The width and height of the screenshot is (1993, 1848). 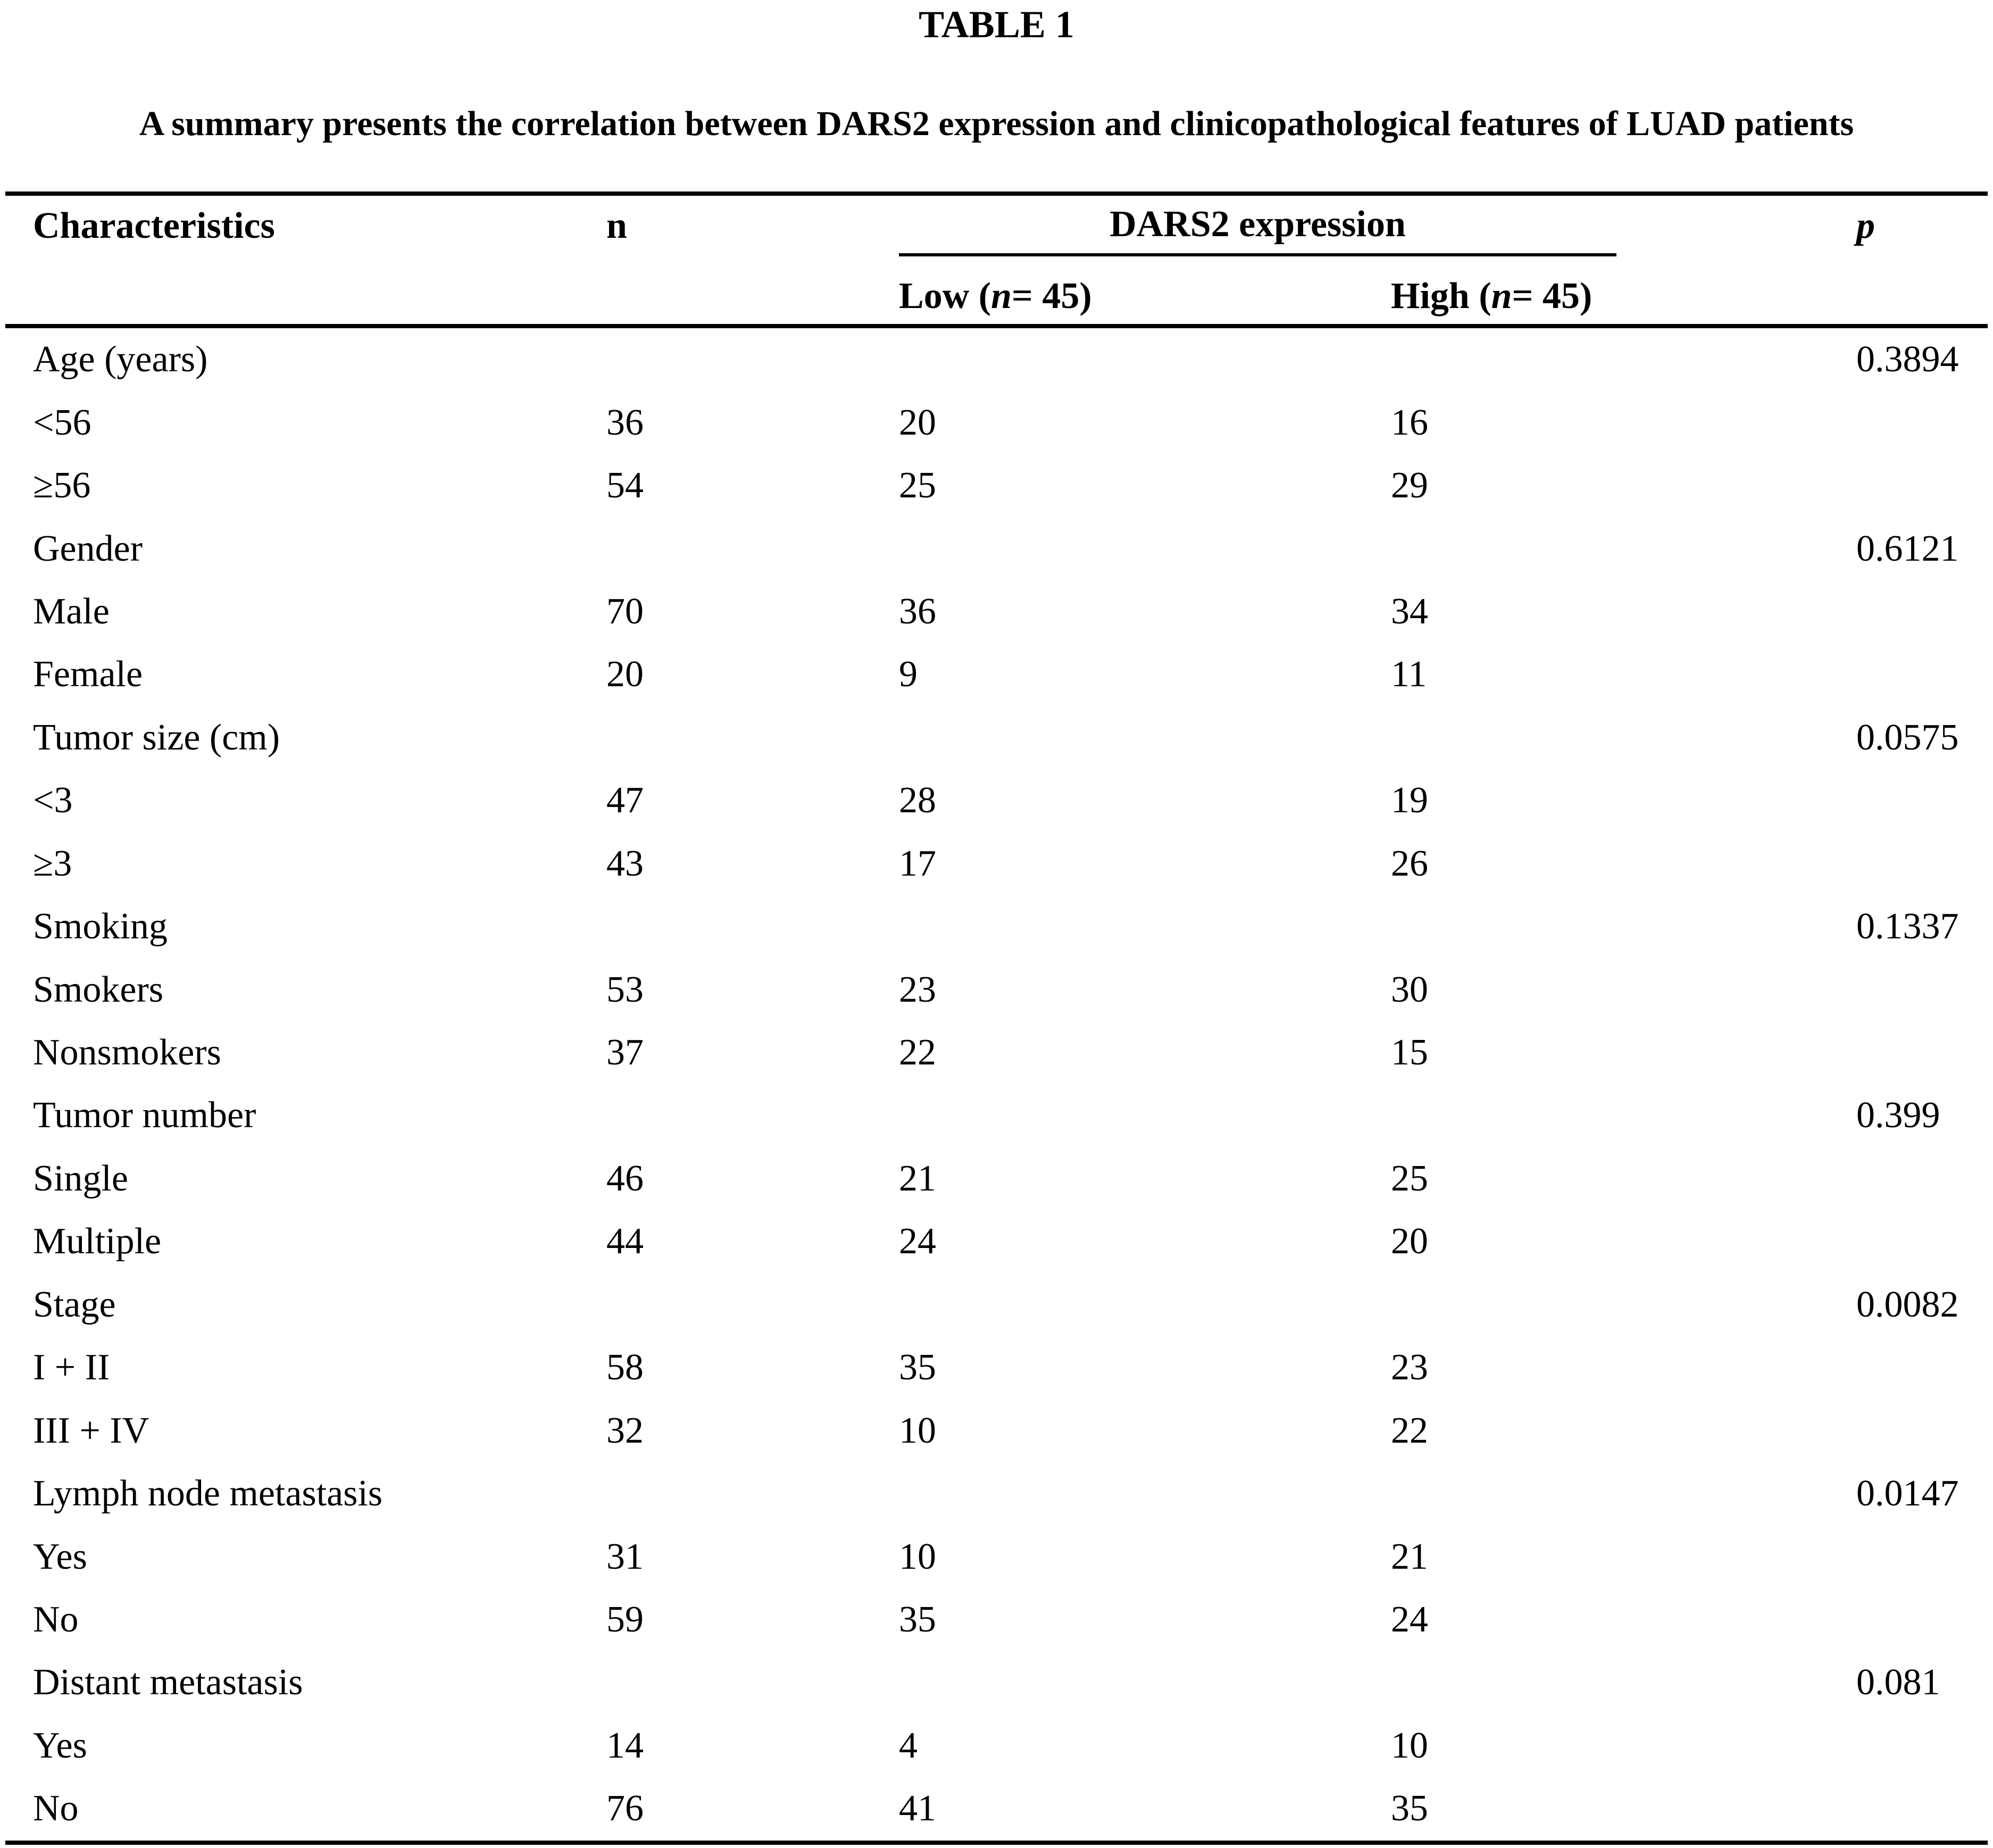 I want to click on table-header-row-1: Characteristics n DARS2 expression p, so click(x=997, y=226).